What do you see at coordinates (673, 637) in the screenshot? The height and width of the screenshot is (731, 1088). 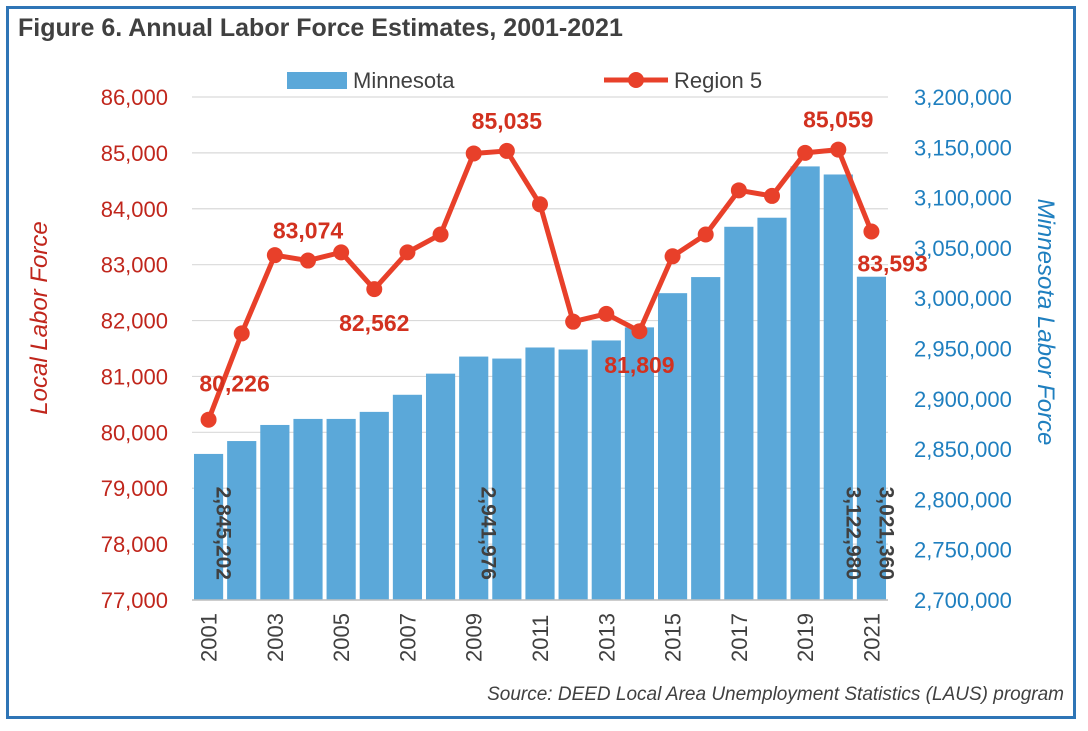 I see `x-tick-label: 2015` at bounding box center [673, 637].